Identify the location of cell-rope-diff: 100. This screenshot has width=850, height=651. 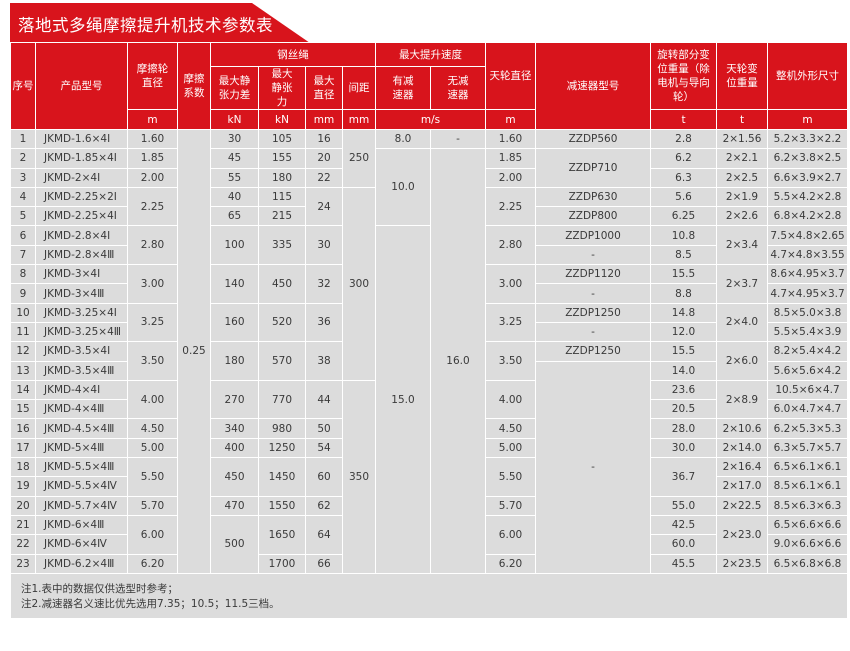
(234, 245).